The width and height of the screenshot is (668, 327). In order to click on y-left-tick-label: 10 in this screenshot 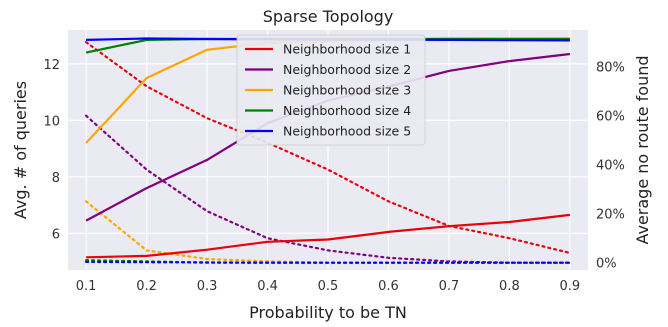, I will do `click(51, 121)`.